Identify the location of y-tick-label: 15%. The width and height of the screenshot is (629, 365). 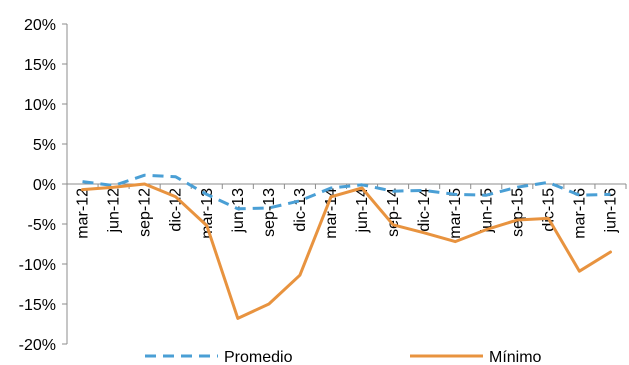
(40, 65).